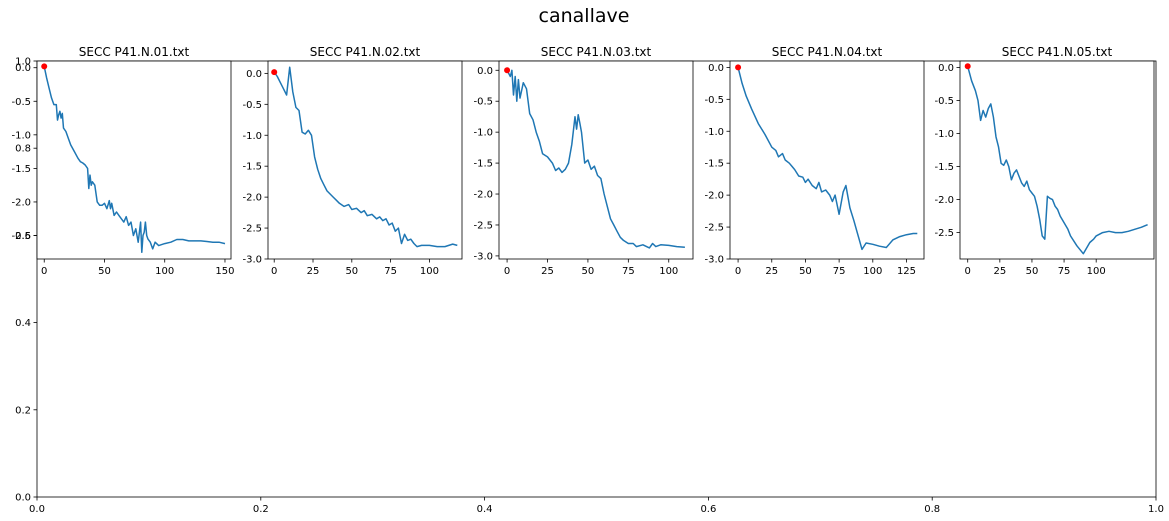 The image size is (1169, 521). I want to click on y-tick-label: 0.4, so click(23, 323).